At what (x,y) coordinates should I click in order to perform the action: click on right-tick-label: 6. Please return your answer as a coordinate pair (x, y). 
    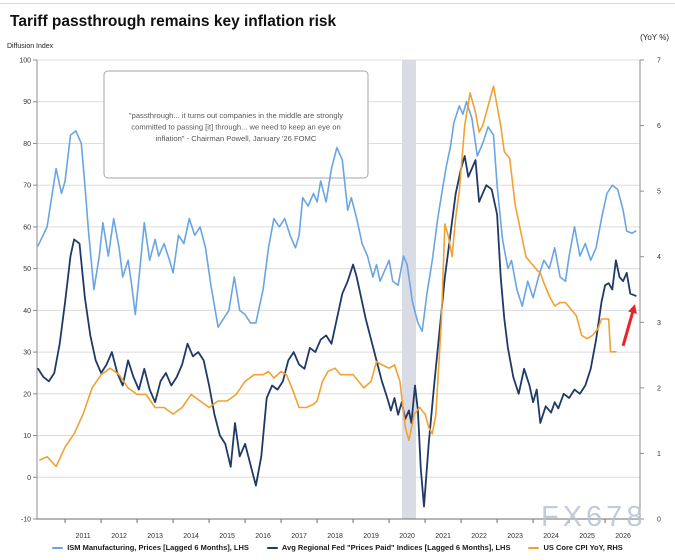
    Looking at the image, I should click on (659, 126).